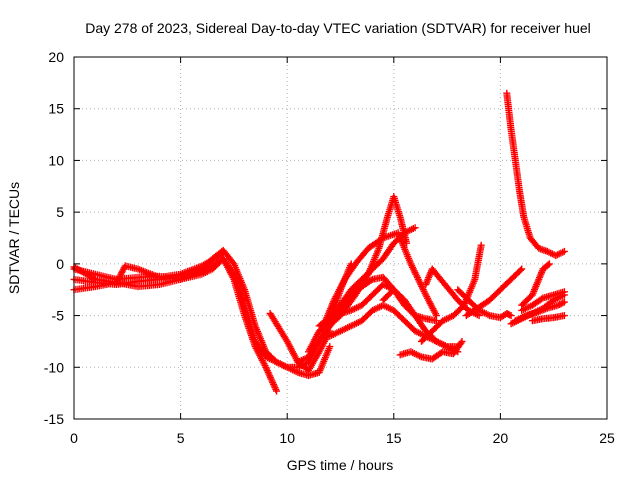 The width and height of the screenshot is (640, 480). What do you see at coordinates (14, 238) in the screenshot?
I see `y-axis-label: SDTVAR / TECUs` at bounding box center [14, 238].